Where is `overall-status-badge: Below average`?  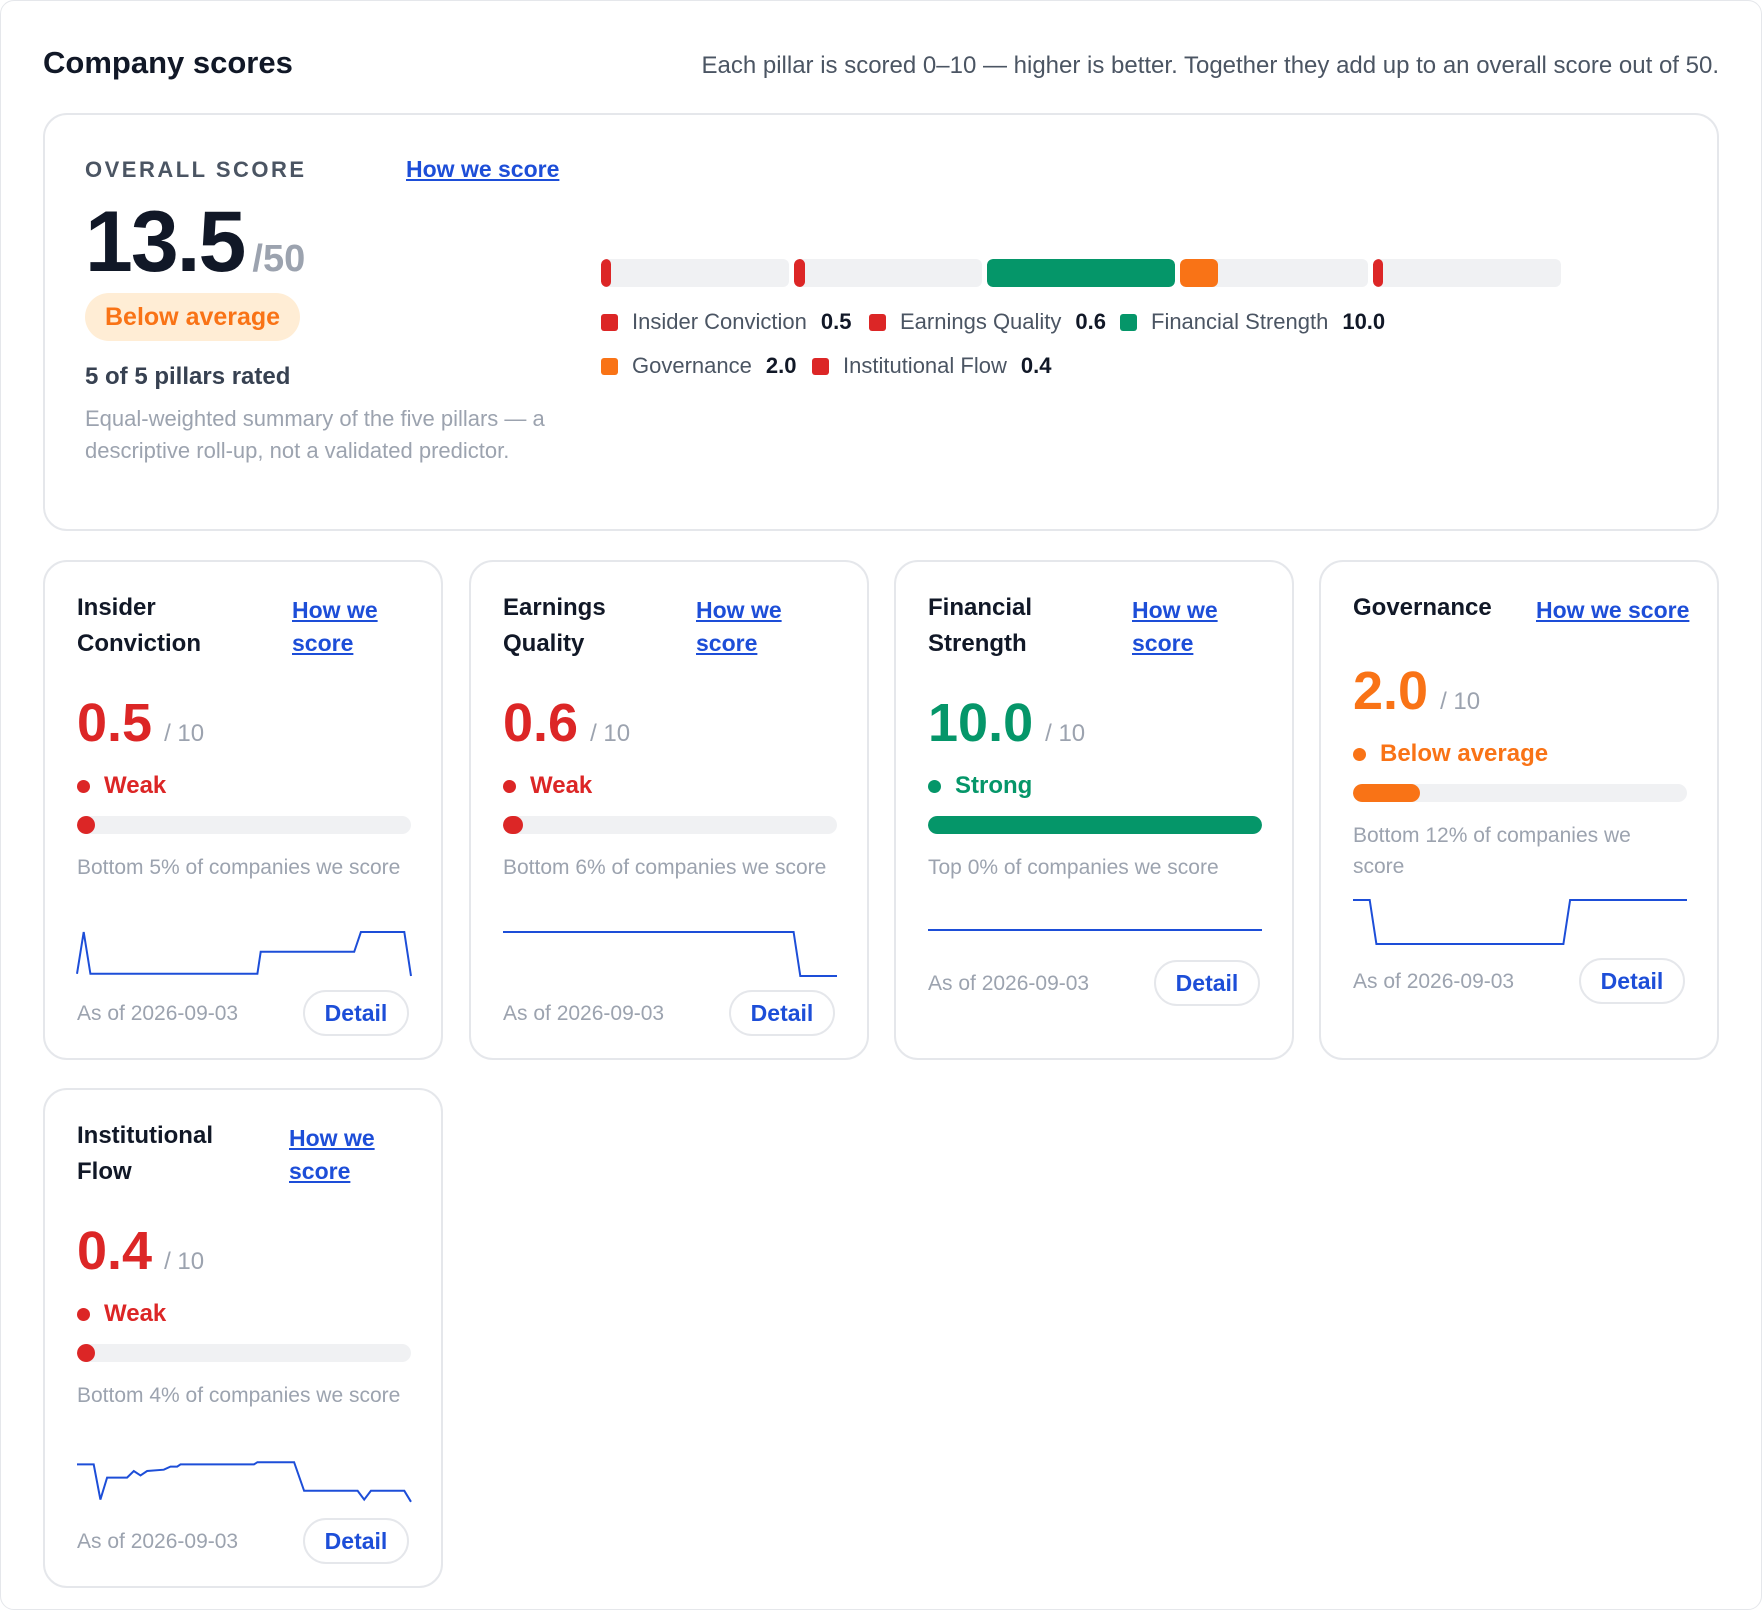 overall-status-badge: Below average is located at coordinates (193, 317).